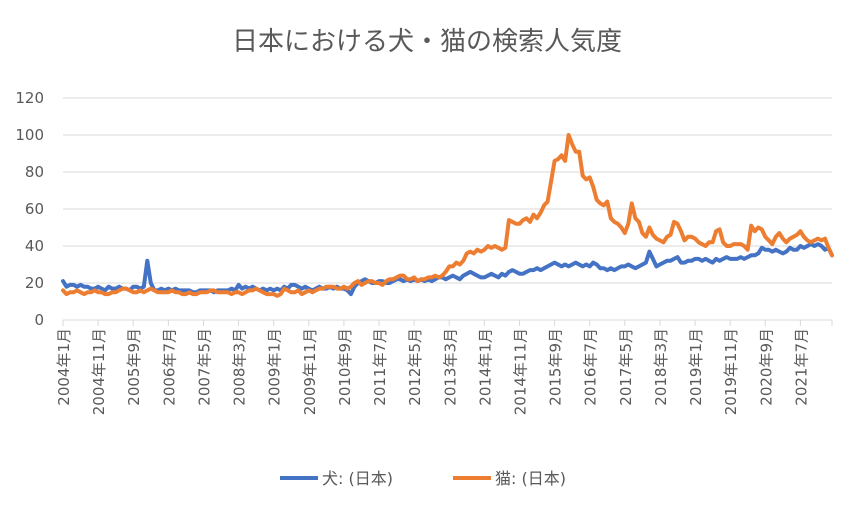 This screenshot has height=511, width=855. What do you see at coordinates (415, 367) in the screenshot?
I see `x-tick-label: 2012年5月` at bounding box center [415, 367].